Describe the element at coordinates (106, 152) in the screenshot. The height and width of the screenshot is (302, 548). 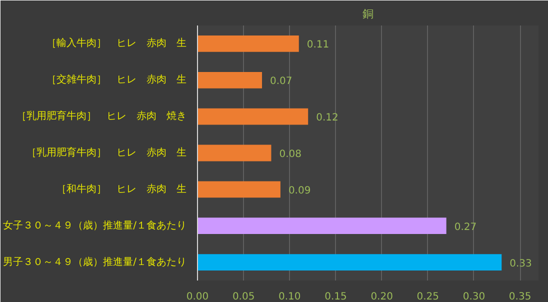
I see `y-tick-label: ［乳用肥育牛肉］ ヒレ 赤肉 生` at that location.